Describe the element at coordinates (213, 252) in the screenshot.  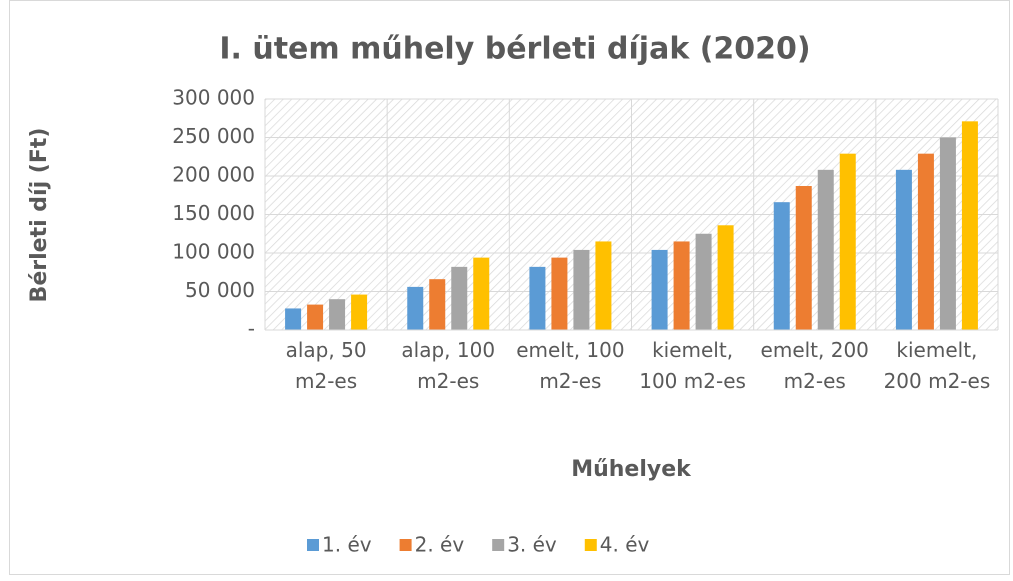
I see `y-tick-label: 100 000` at that location.